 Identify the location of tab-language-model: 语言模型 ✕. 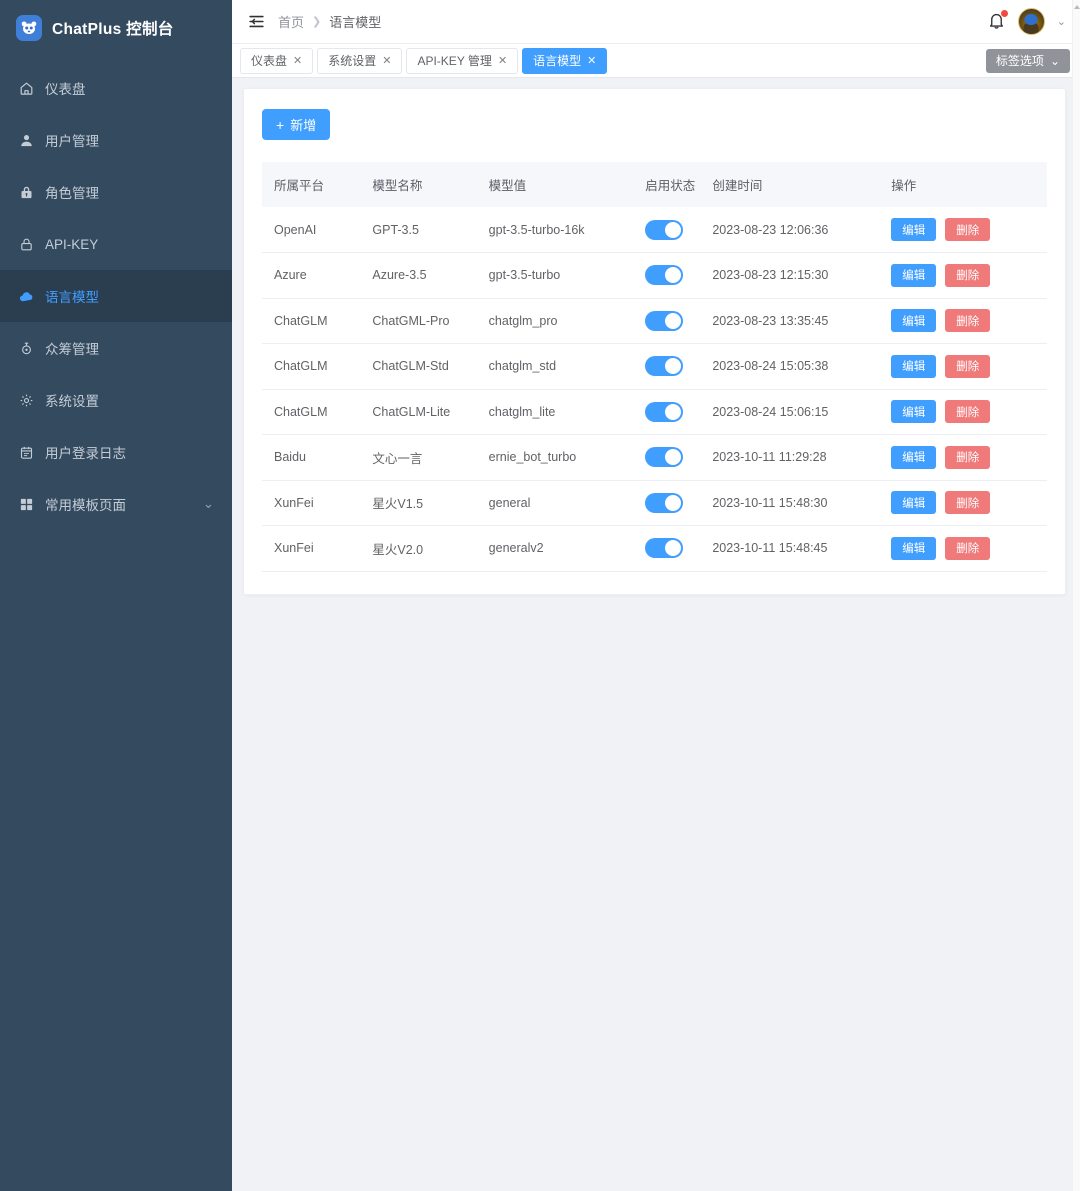
(565, 60).